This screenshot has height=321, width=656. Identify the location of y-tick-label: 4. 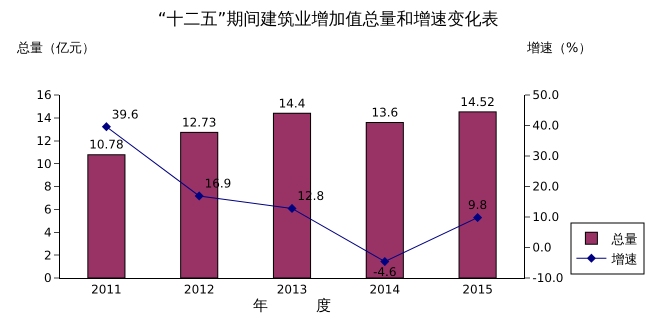
(48, 232).